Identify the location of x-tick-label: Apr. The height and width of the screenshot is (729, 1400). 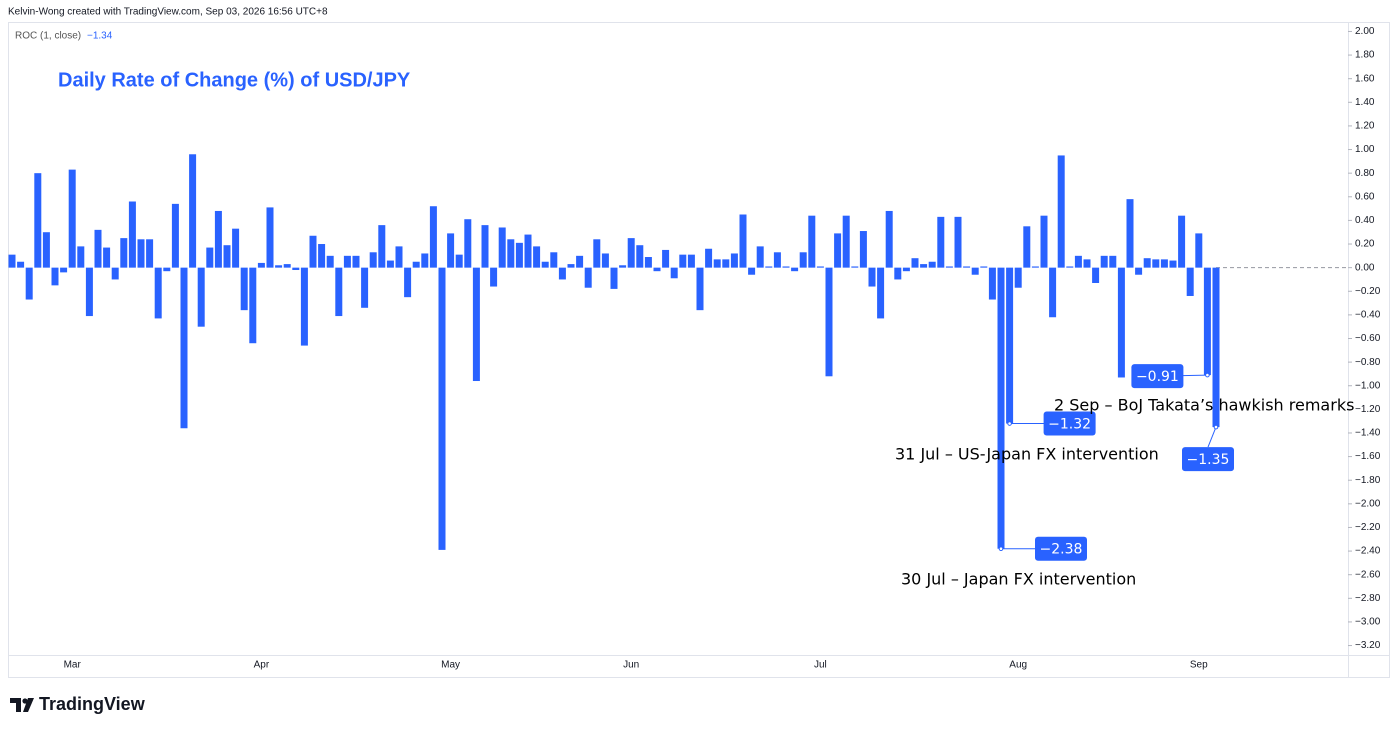
(262, 665).